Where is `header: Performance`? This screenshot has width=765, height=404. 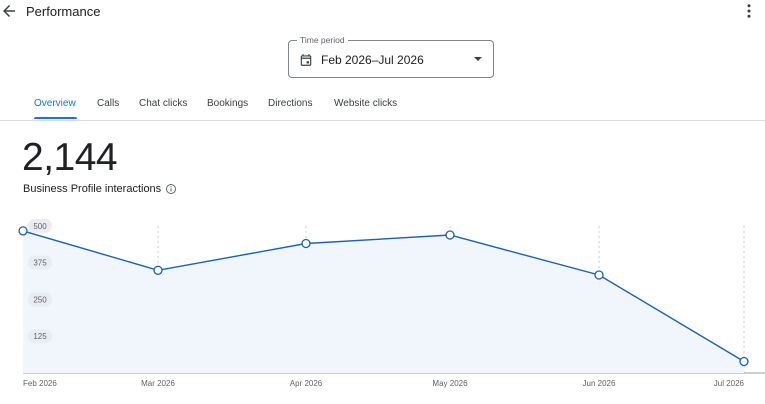 header: Performance is located at coordinates (382, 12).